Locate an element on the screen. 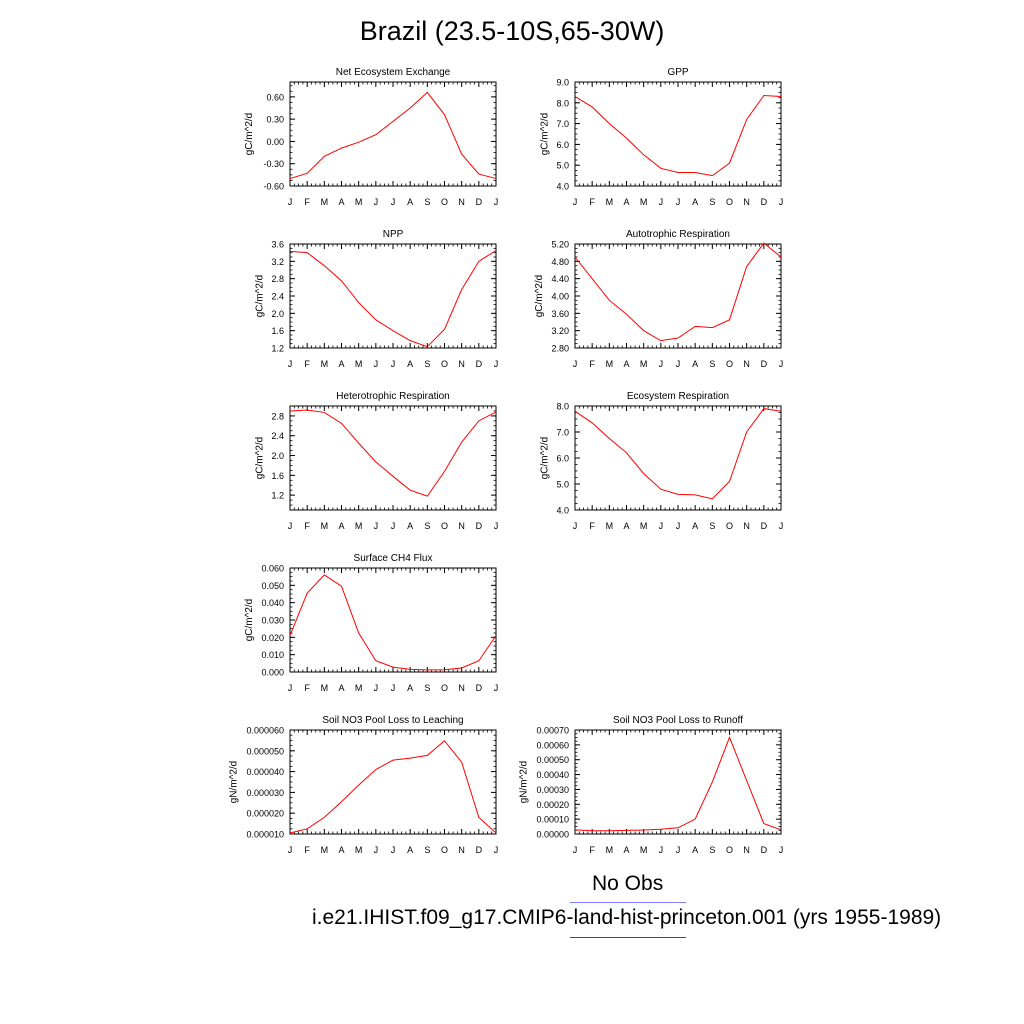 This screenshot has width=1024, height=1024. y-tick-label: 0.000020 is located at coordinates (265, 814).